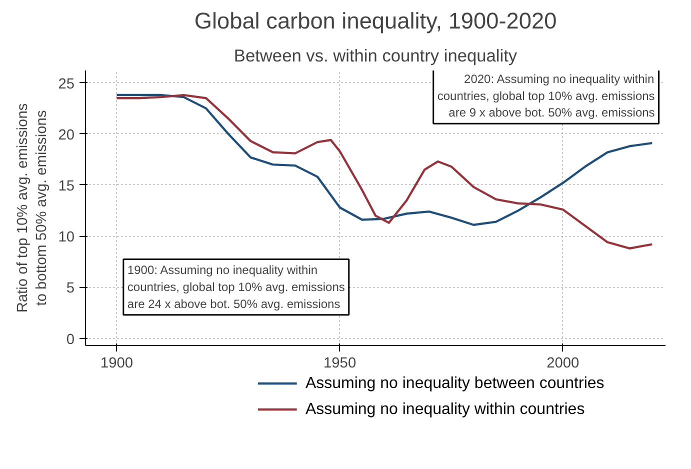 This screenshot has width=691, height=469. I want to click on x-tick-label: 1950, so click(340, 364).